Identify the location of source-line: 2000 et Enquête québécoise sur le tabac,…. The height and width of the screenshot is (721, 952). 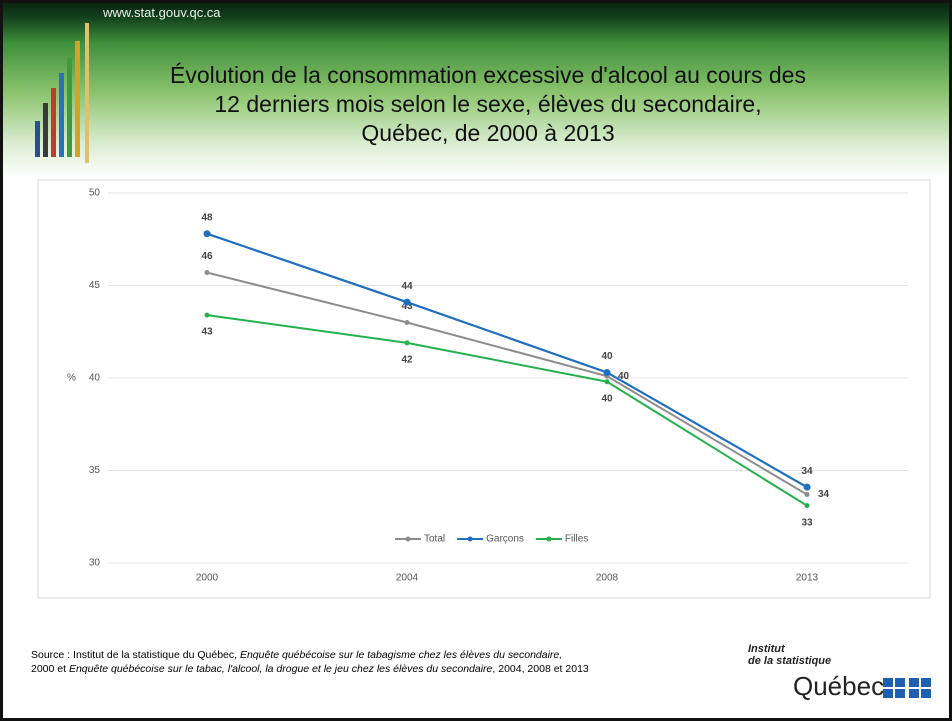
(310, 669).